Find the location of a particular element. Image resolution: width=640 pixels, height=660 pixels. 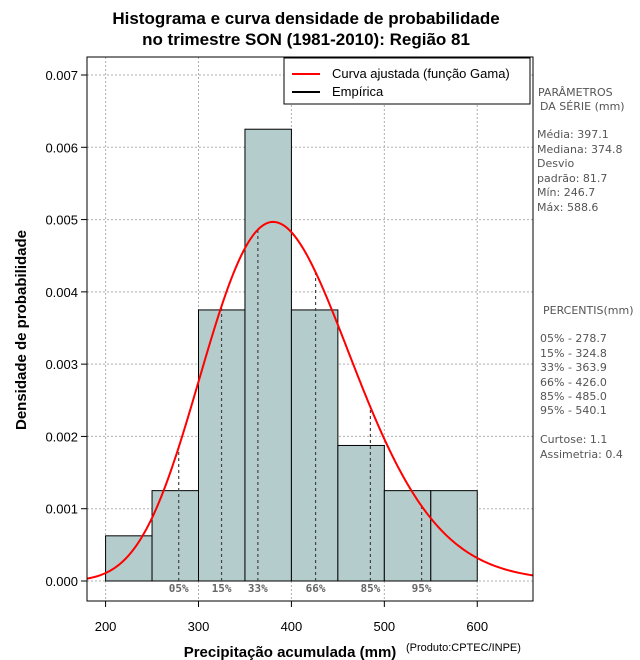

params-title-1: PARÂMETROS is located at coordinates (575, 92).